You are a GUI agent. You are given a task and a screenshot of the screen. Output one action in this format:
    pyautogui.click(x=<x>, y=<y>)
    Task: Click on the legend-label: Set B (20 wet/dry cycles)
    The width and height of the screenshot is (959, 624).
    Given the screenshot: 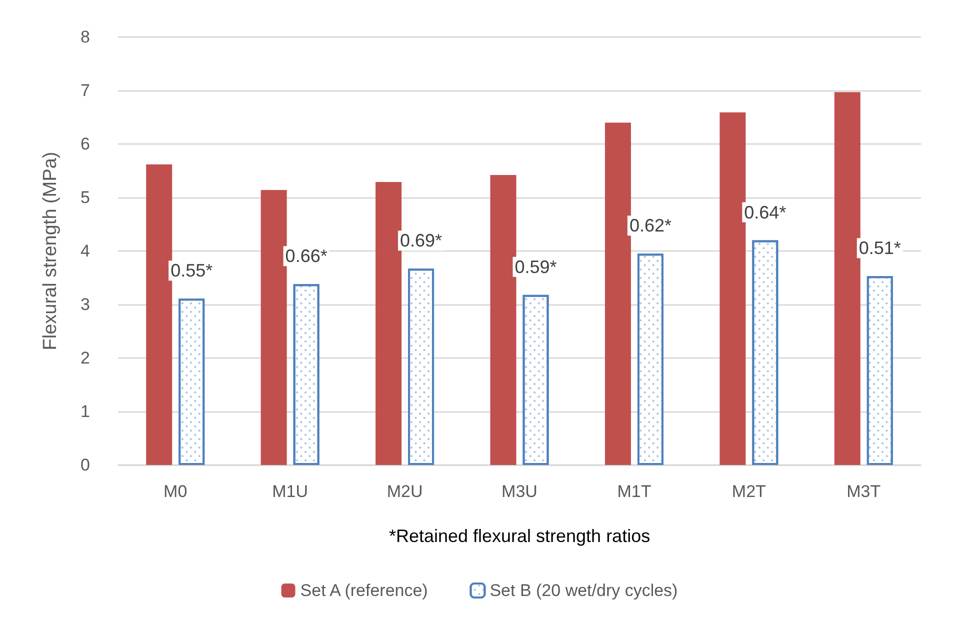 What is the action you would take?
    pyautogui.click(x=584, y=590)
    